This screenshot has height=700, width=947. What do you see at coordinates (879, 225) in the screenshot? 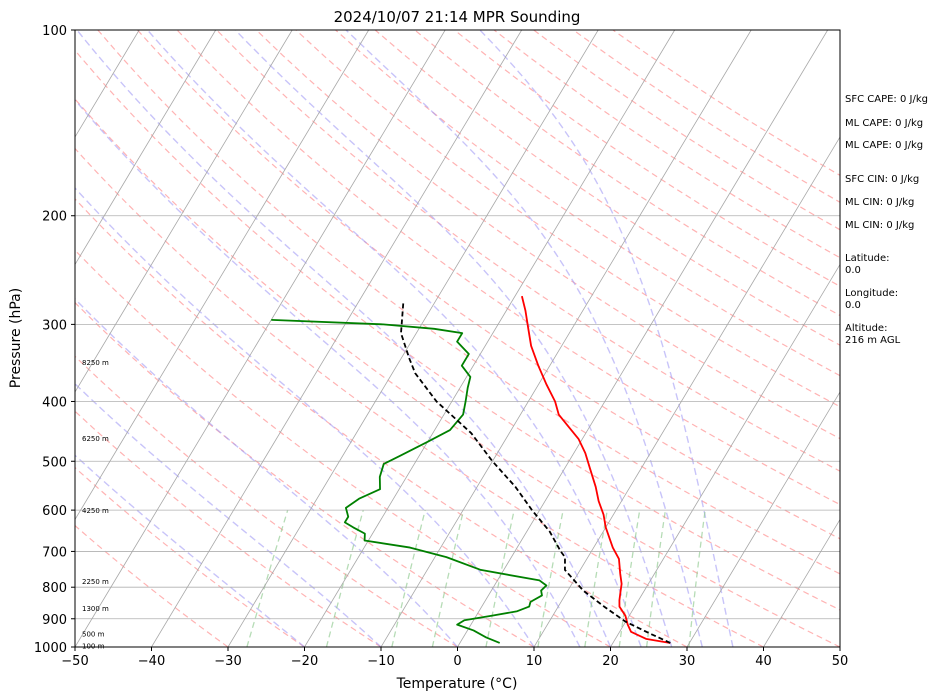
I see `ml-cin-text-2: ML CIN: 0 J/kg` at bounding box center [879, 225].